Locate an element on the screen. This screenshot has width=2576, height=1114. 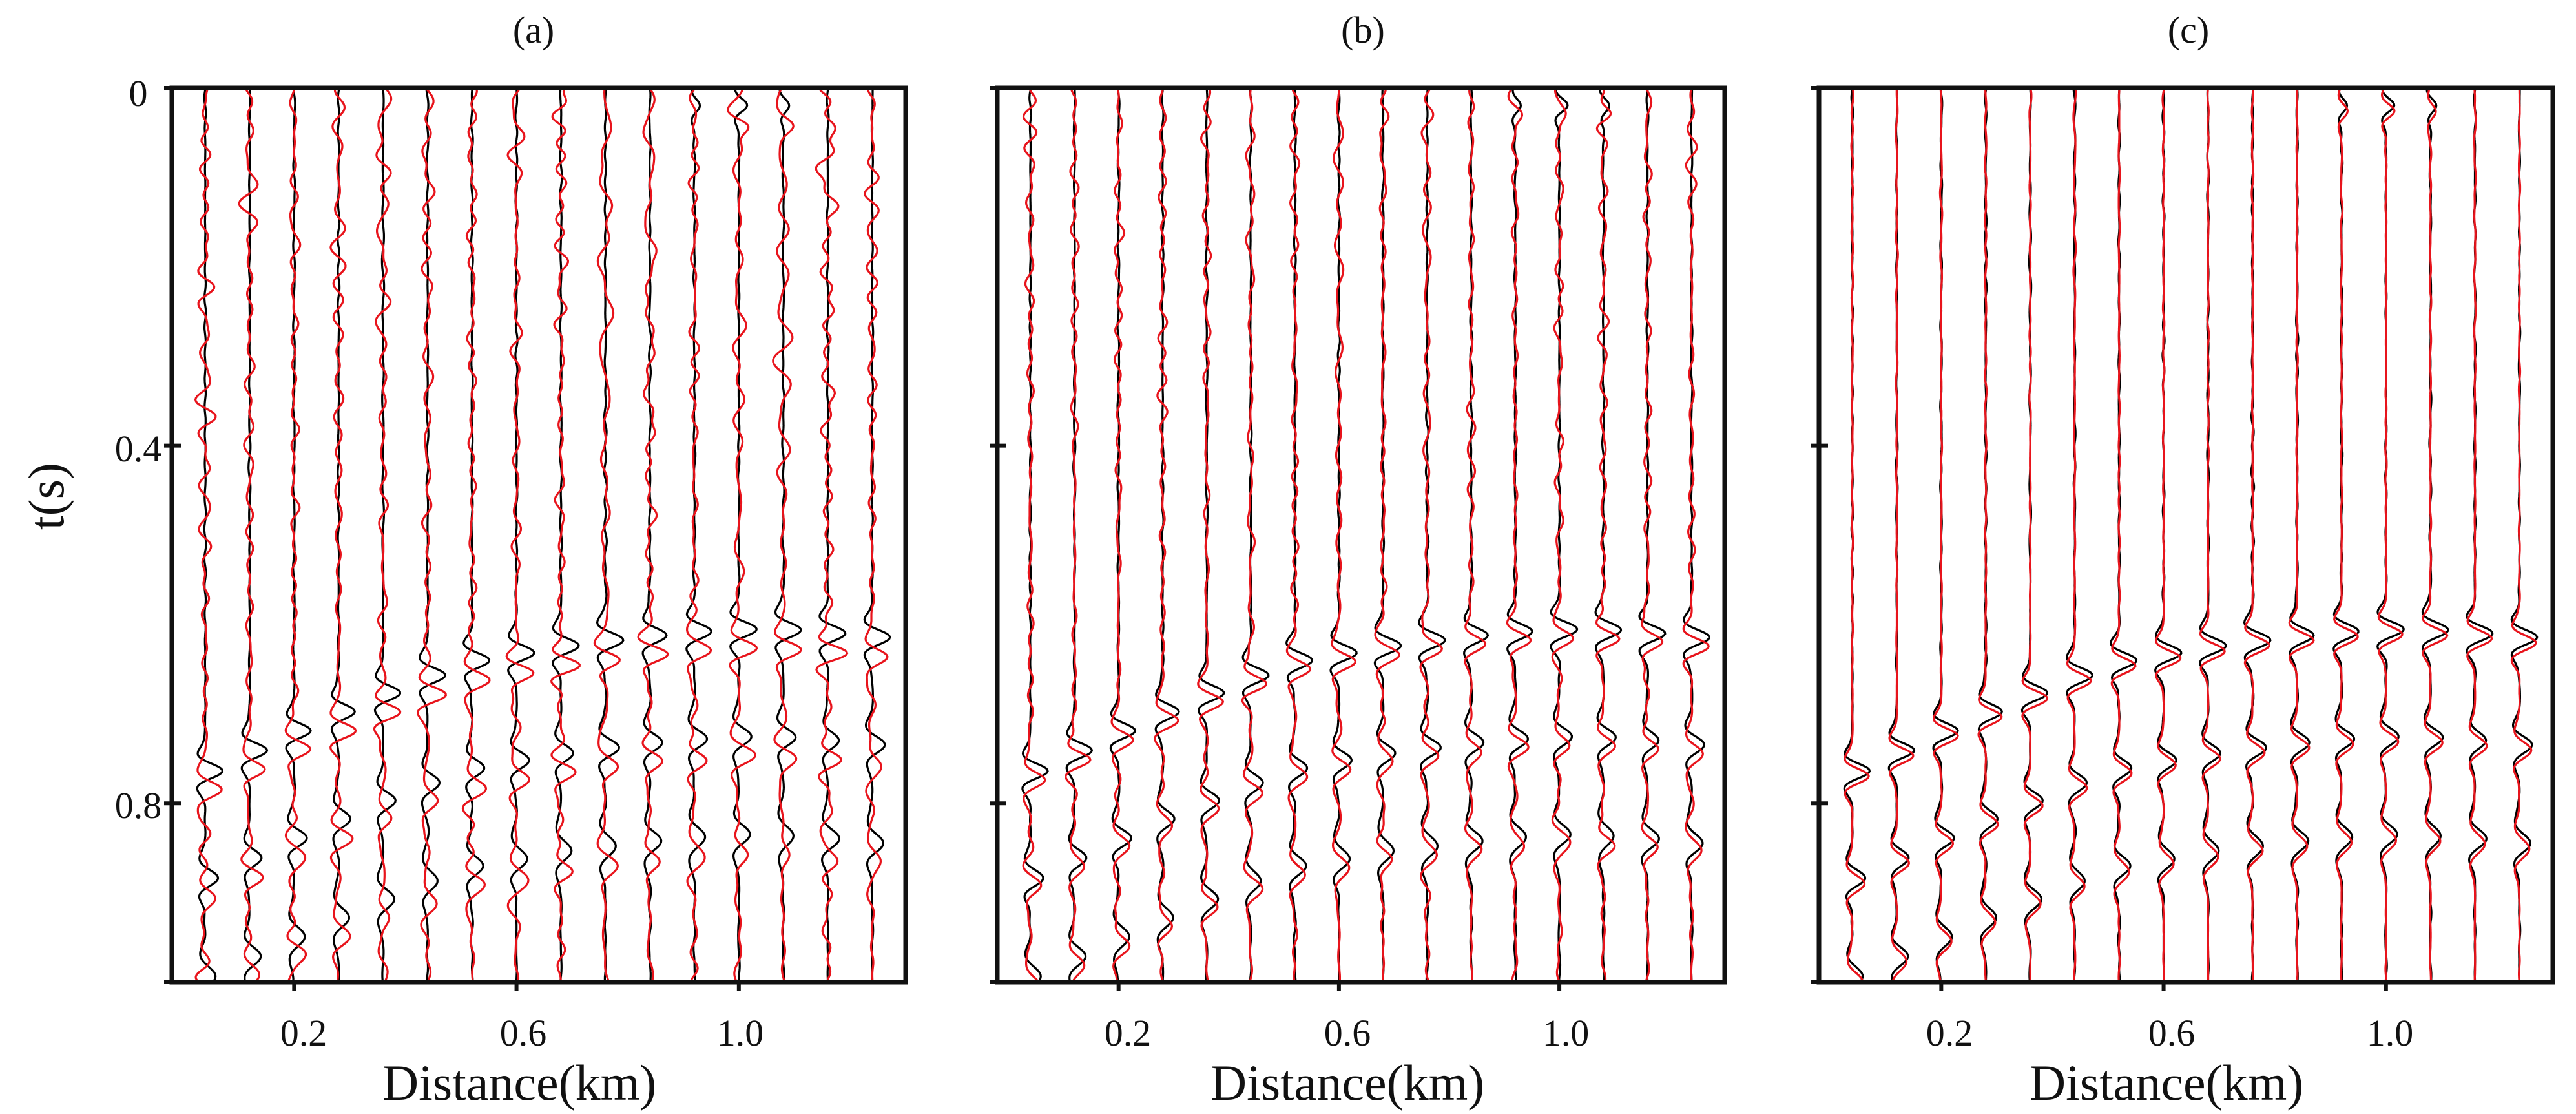
y-tick-label-1: 0.4 is located at coordinates (138, 449).